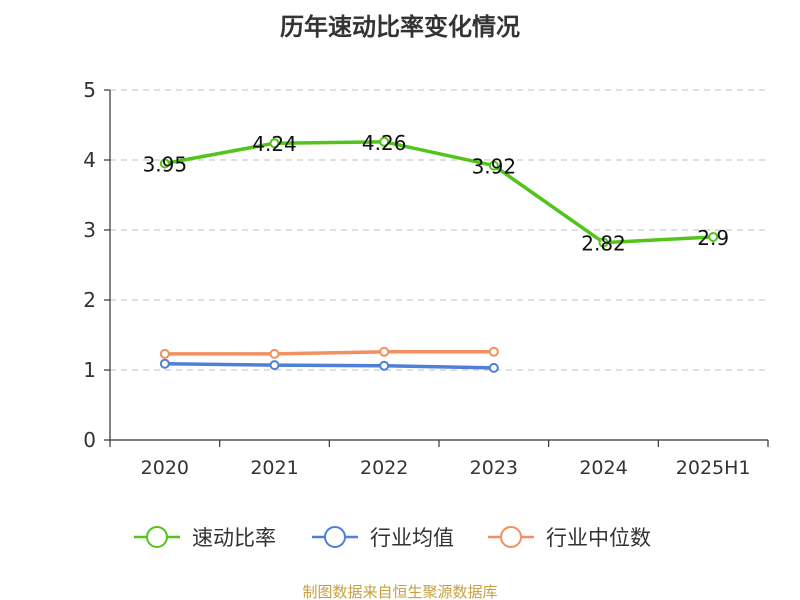 The image size is (800, 600). What do you see at coordinates (89, 440) in the screenshot?
I see `y-tick-label: 0` at bounding box center [89, 440].